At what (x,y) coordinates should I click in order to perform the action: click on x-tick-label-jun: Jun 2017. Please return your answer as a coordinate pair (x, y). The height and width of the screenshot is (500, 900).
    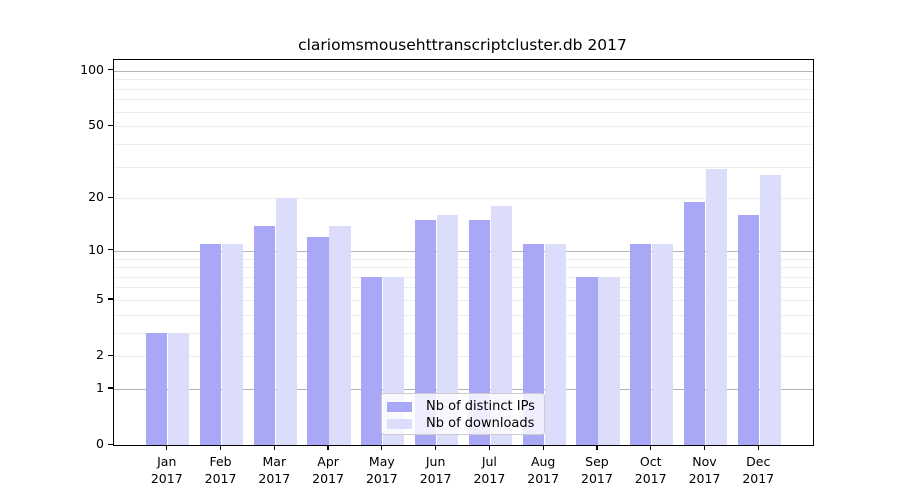
    Looking at the image, I should click on (435, 470).